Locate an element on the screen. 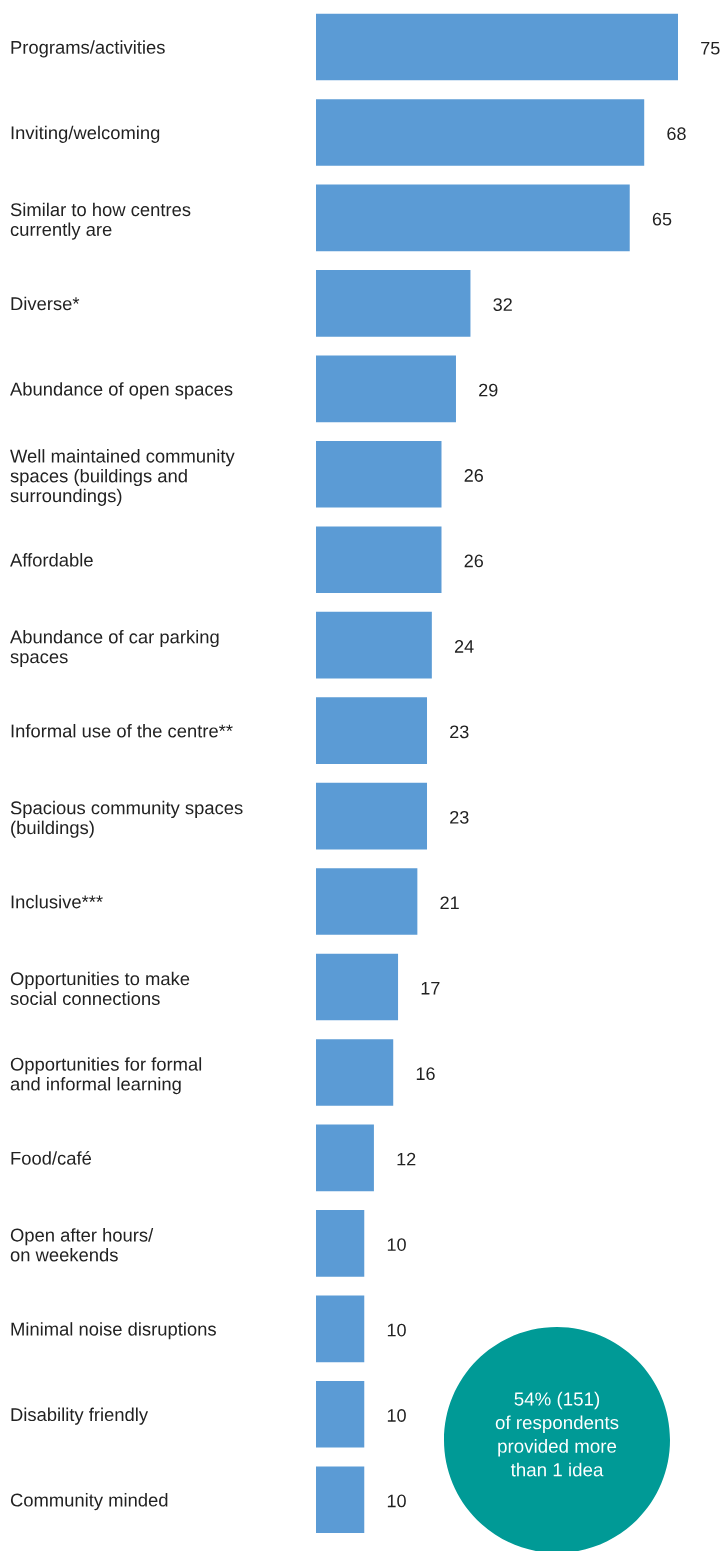  y-tick-label: Programs/activities is located at coordinates (88, 49).